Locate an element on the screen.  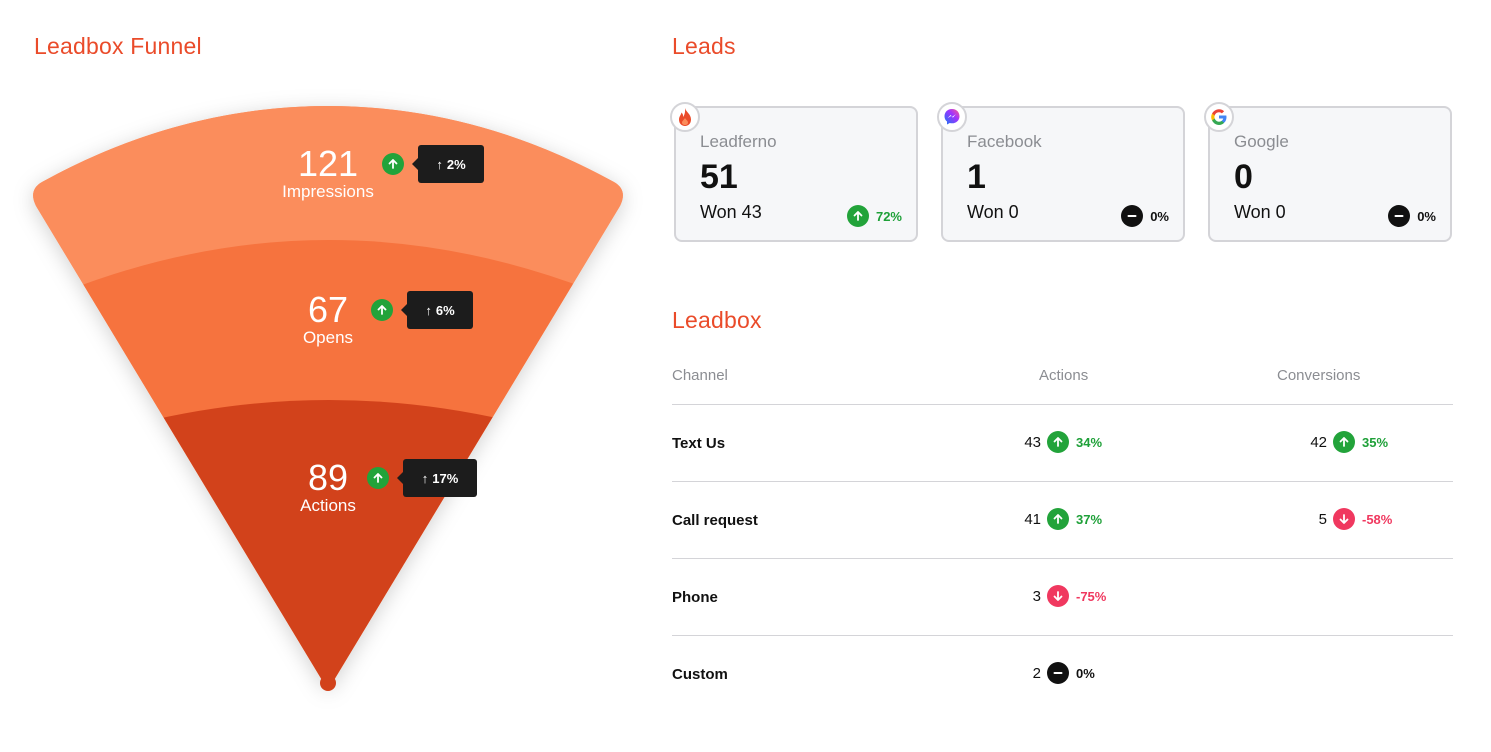
google-icon is located at coordinates (1219, 117).